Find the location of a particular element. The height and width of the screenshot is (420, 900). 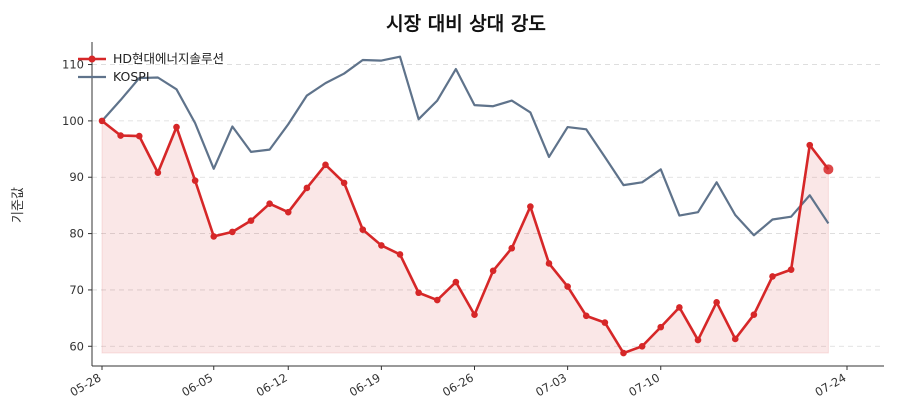

y-tick-label-110: 110 is located at coordinates (73, 65).